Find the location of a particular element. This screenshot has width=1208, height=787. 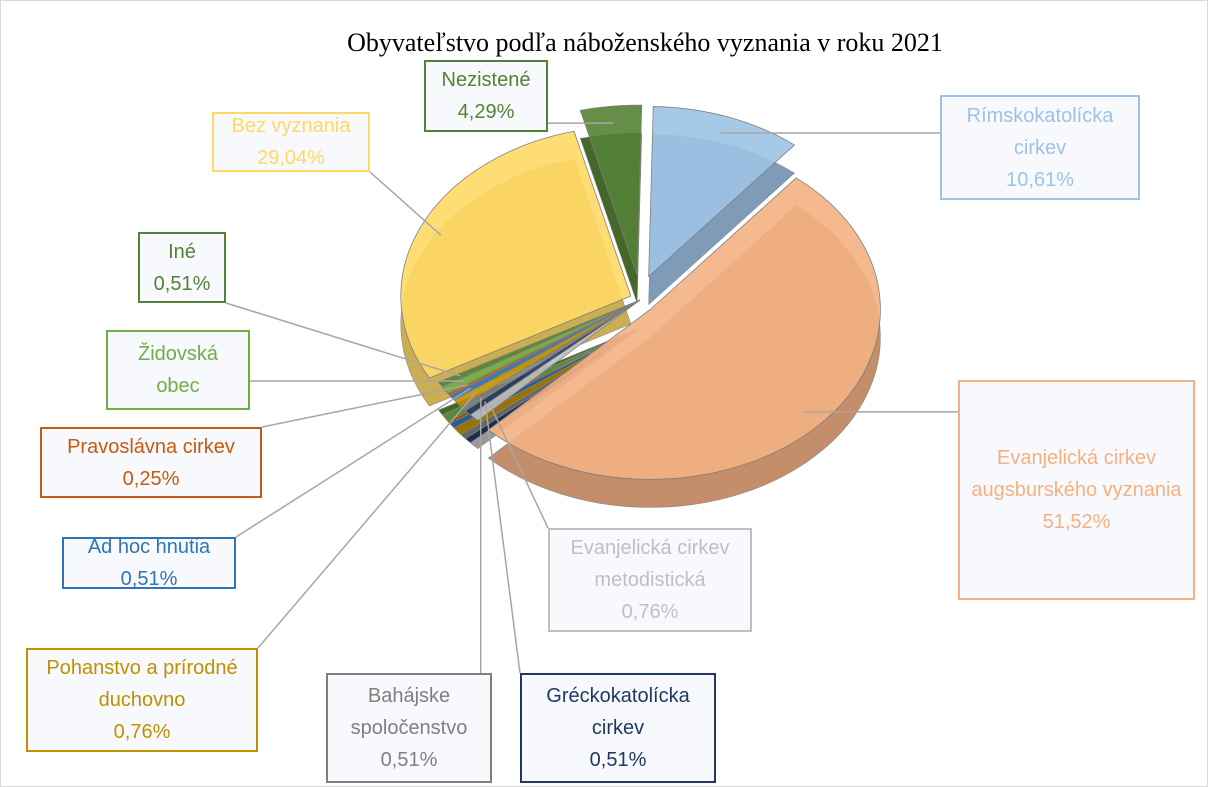

label-value: 10,61% is located at coordinates (1040, 179).